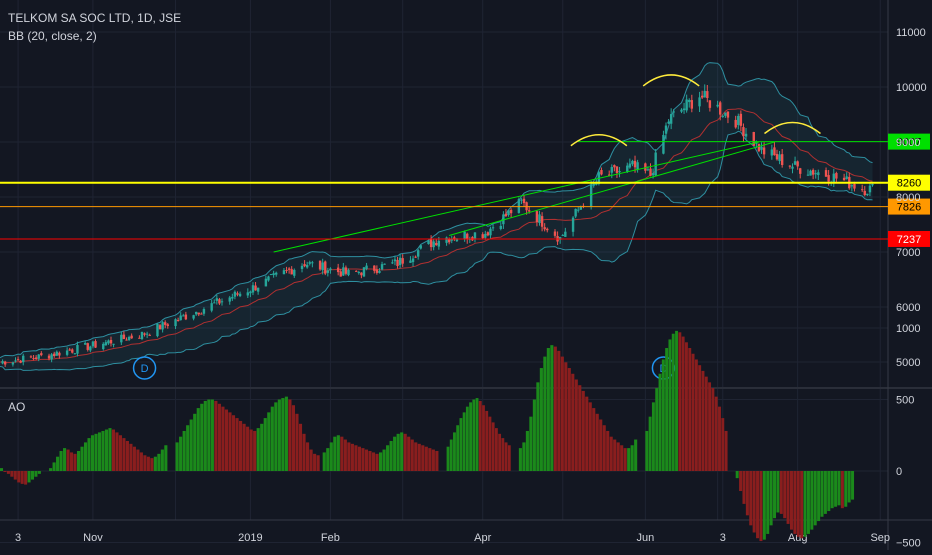 This screenshot has height=555, width=932. What do you see at coordinates (899, 472) in the screenshot?
I see `ao-axis-tick: 0` at bounding box center [899, 472].